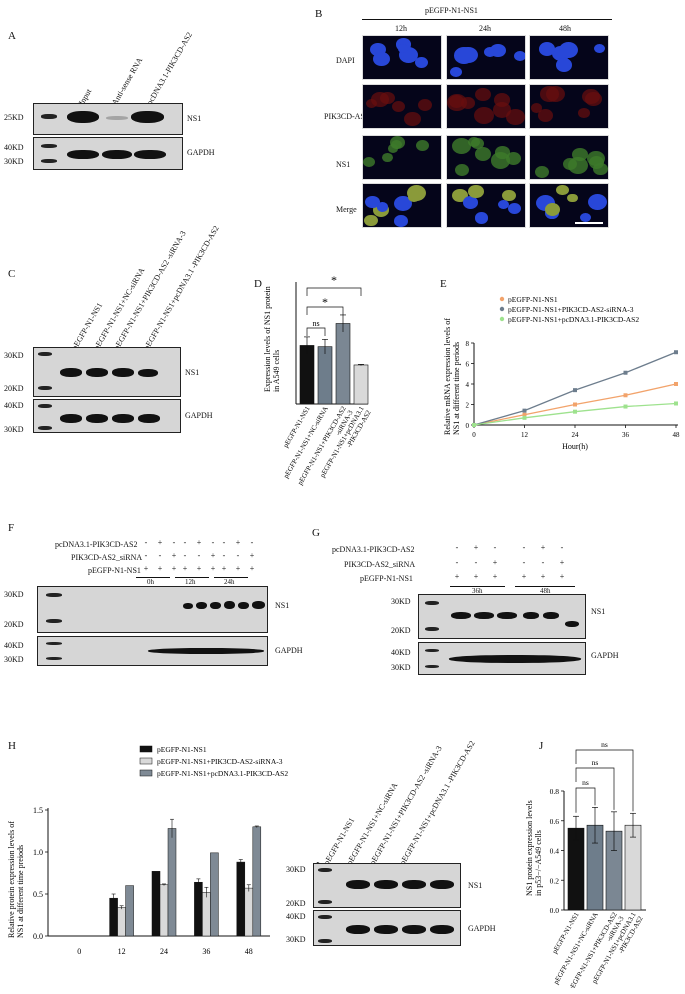 This screenshot has height=994, width=685. I want to click on time-label: 36h, so click(477, 591).